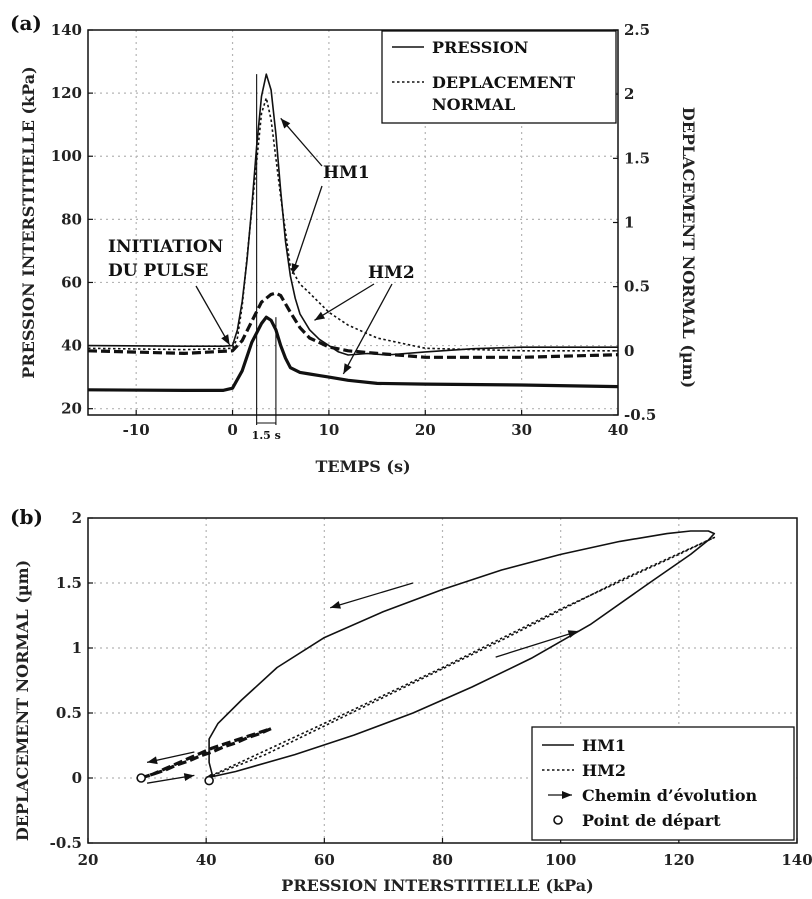 The height and width of the screenshot is (899, 812). Describe the element at coordinates (442, 860) in the screenshot. I see `x-tick-label: 80` at that location.